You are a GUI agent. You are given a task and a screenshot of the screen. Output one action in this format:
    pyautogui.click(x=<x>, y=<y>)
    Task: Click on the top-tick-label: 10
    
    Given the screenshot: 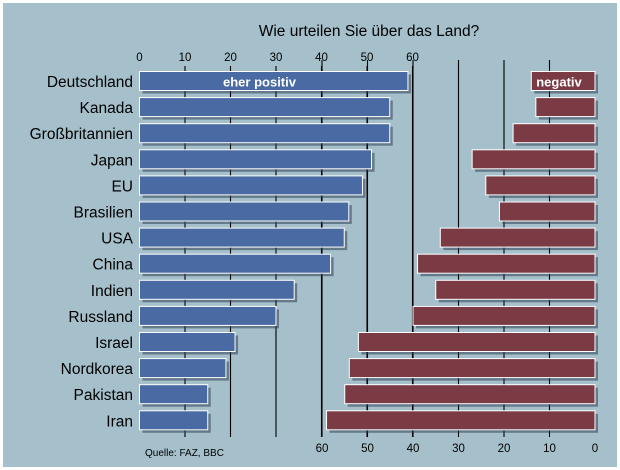 What is the action you would take?
    pyautogui.click(x=185, y=58)
    